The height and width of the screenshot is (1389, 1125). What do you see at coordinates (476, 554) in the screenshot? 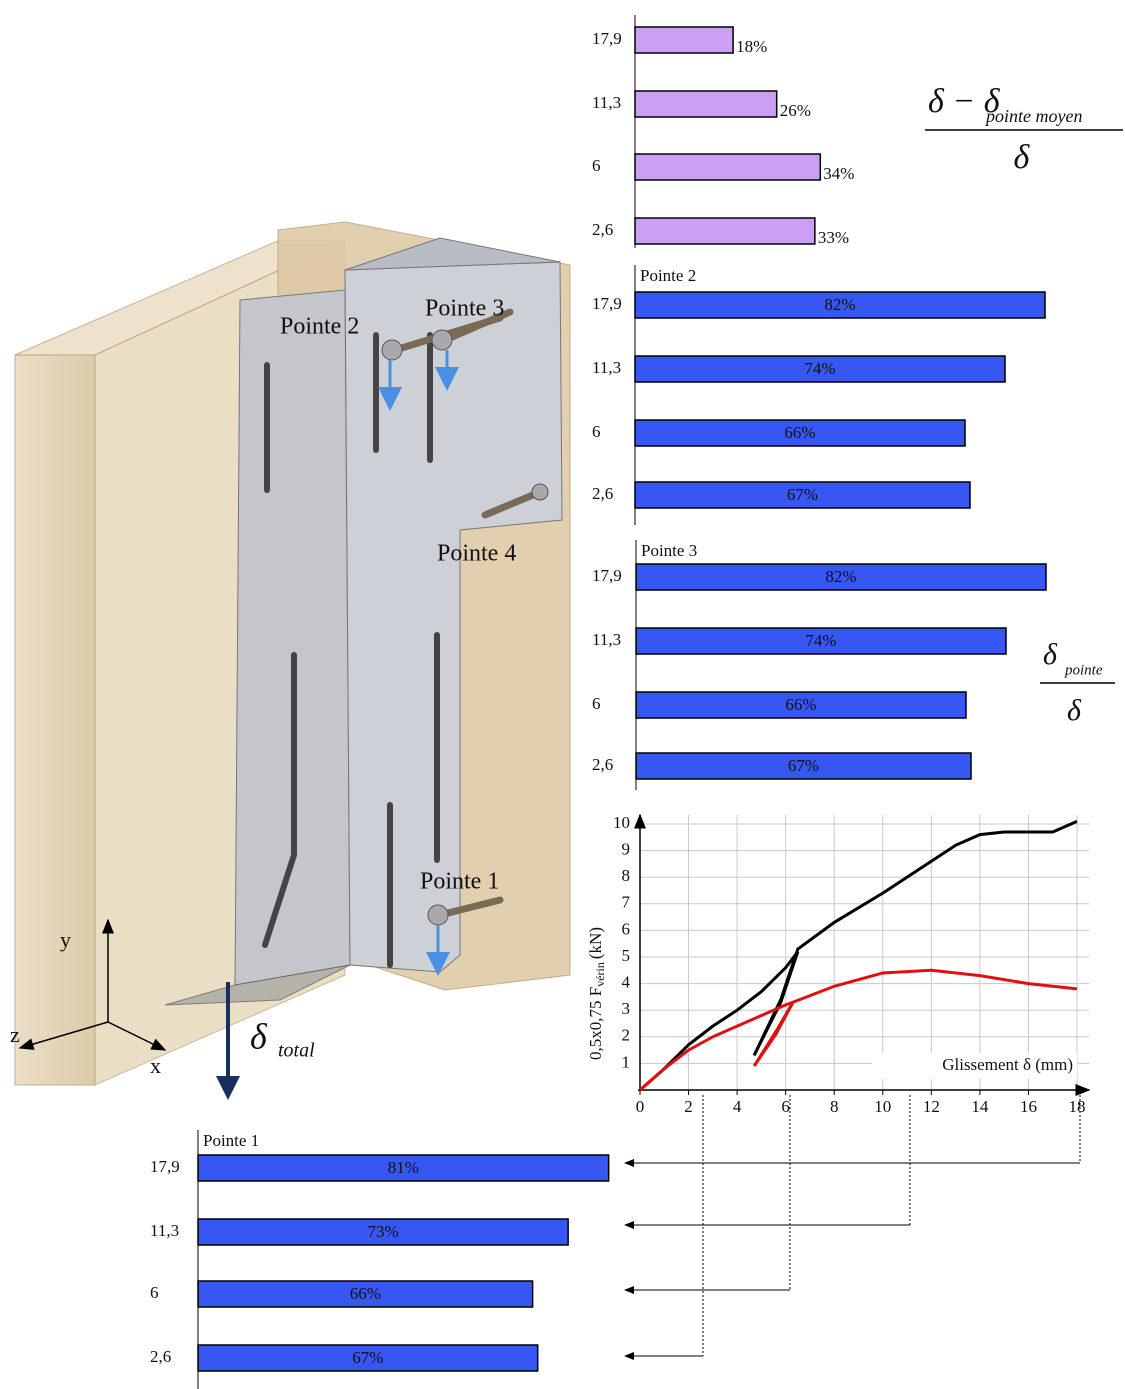
I see `part-label: Pointe 4` at bounding box center [476, 554].